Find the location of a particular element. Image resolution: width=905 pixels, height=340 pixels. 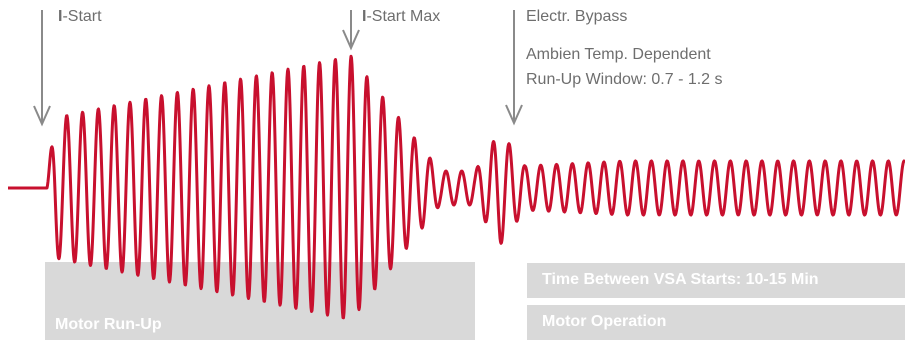

i-start-max-arrow is located at coordinates (351, 30).